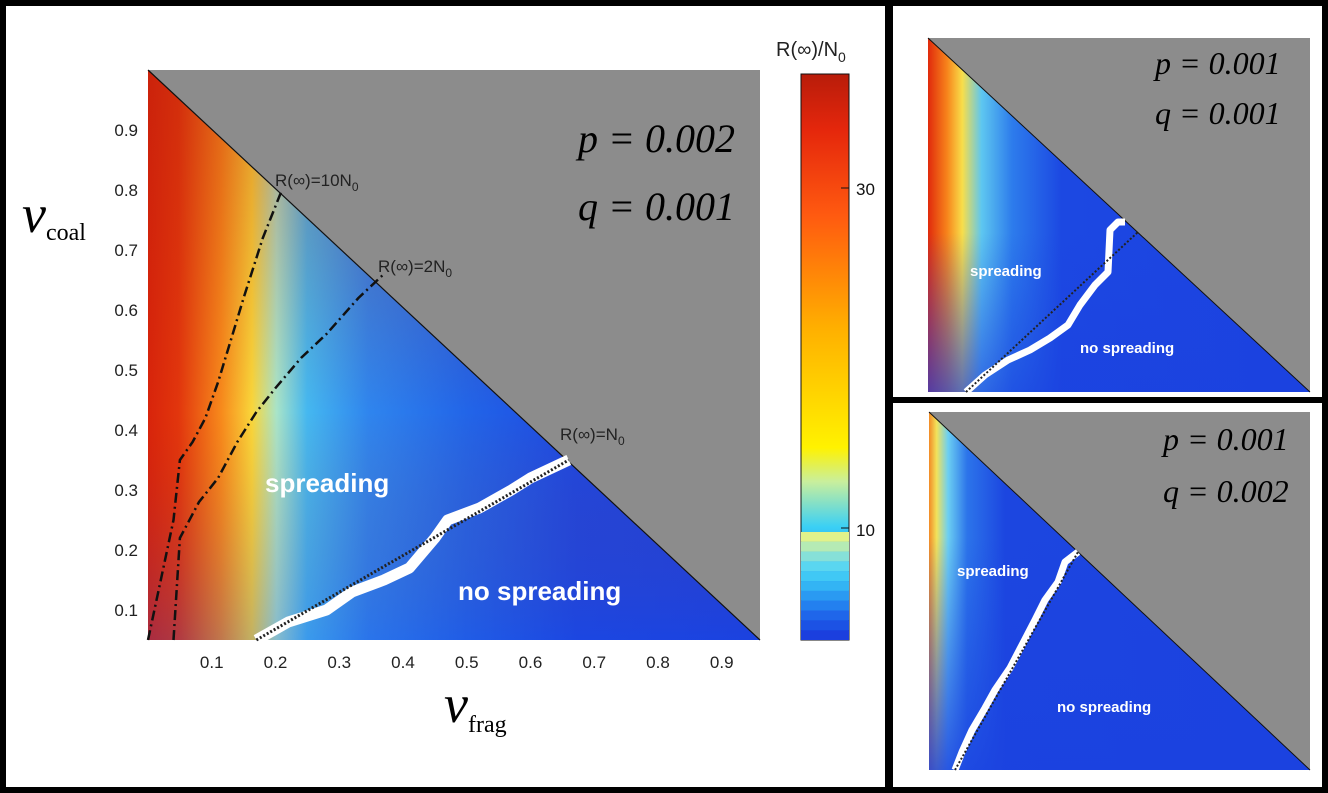 This screenshot has width=1328, height=793. Describe the element at coordinates (722, 662) in the screenshot. I see `x-tick-label: 0.9` at that location.